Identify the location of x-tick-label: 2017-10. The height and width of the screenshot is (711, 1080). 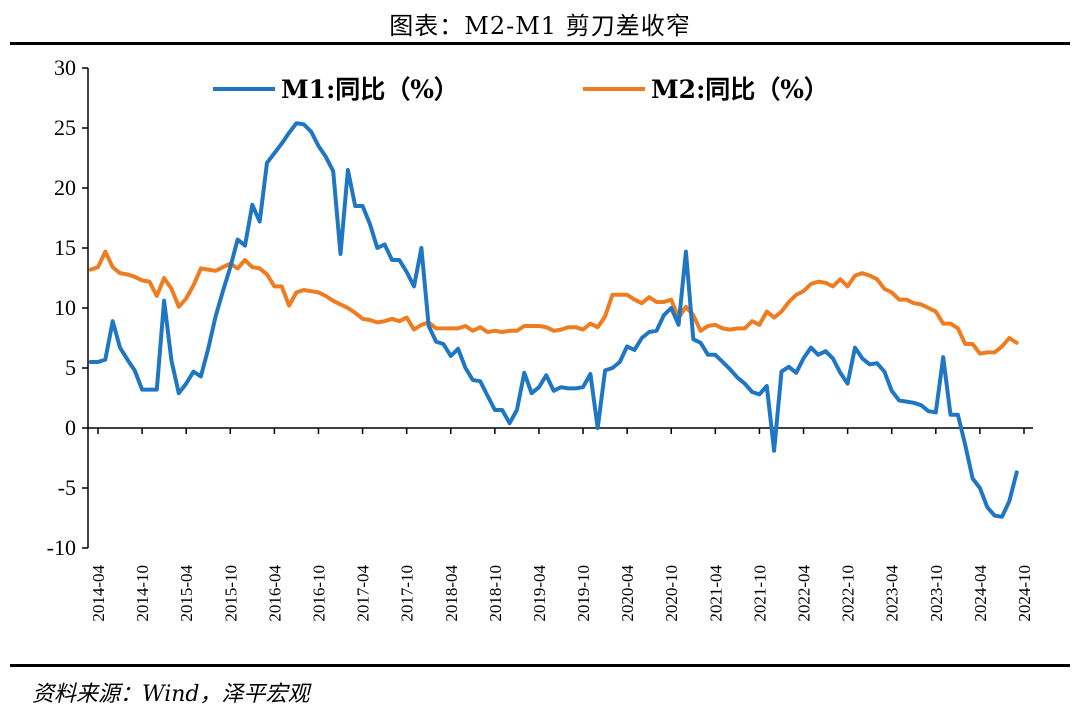
(407, 593).